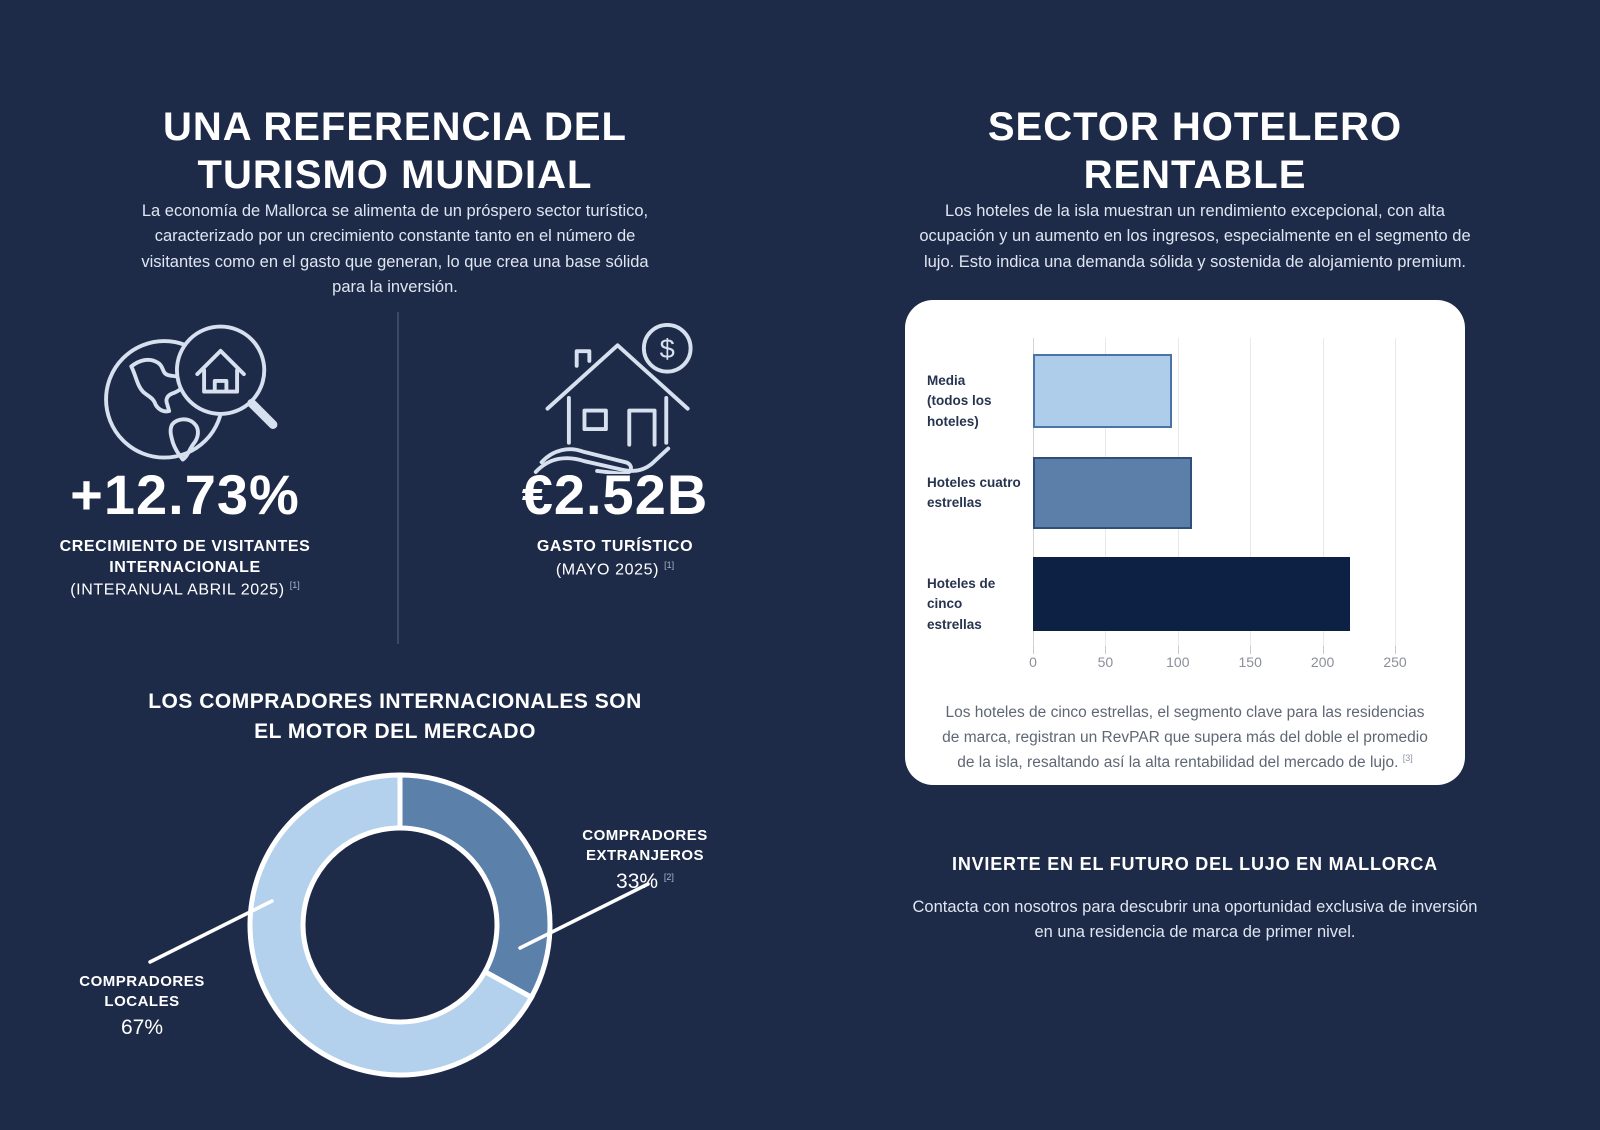 This screenshot has width=1600, height=1130. I want to click on donut-label-extranjeros: COMPRADORES EXTRANJEROS 33% [2], so click(645, 860).